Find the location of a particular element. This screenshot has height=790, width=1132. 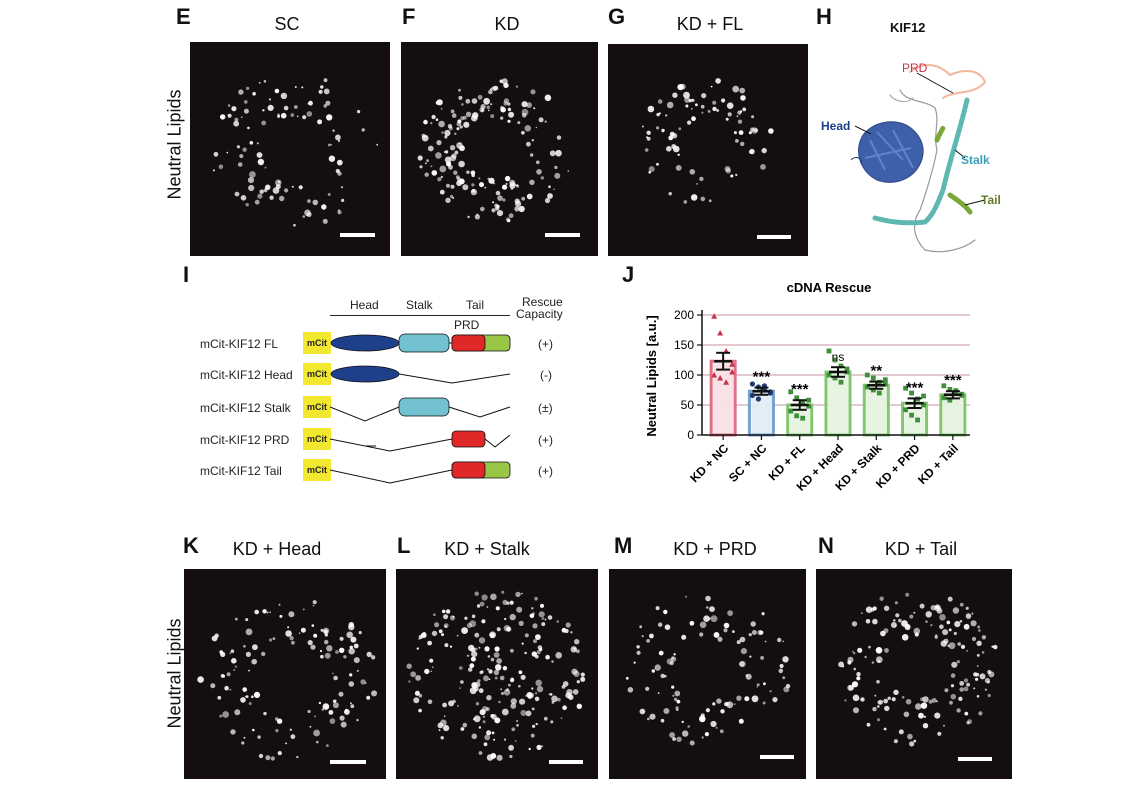

scale-bar-n is located at coordinates (975, 759).